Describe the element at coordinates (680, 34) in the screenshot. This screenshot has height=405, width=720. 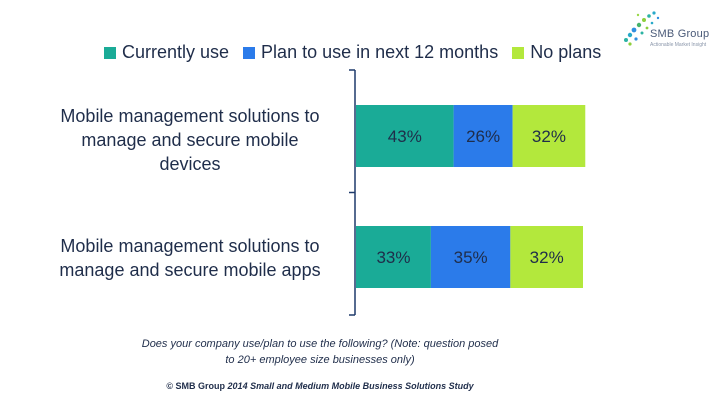
I see `logo-text: SMB Group` at that location.